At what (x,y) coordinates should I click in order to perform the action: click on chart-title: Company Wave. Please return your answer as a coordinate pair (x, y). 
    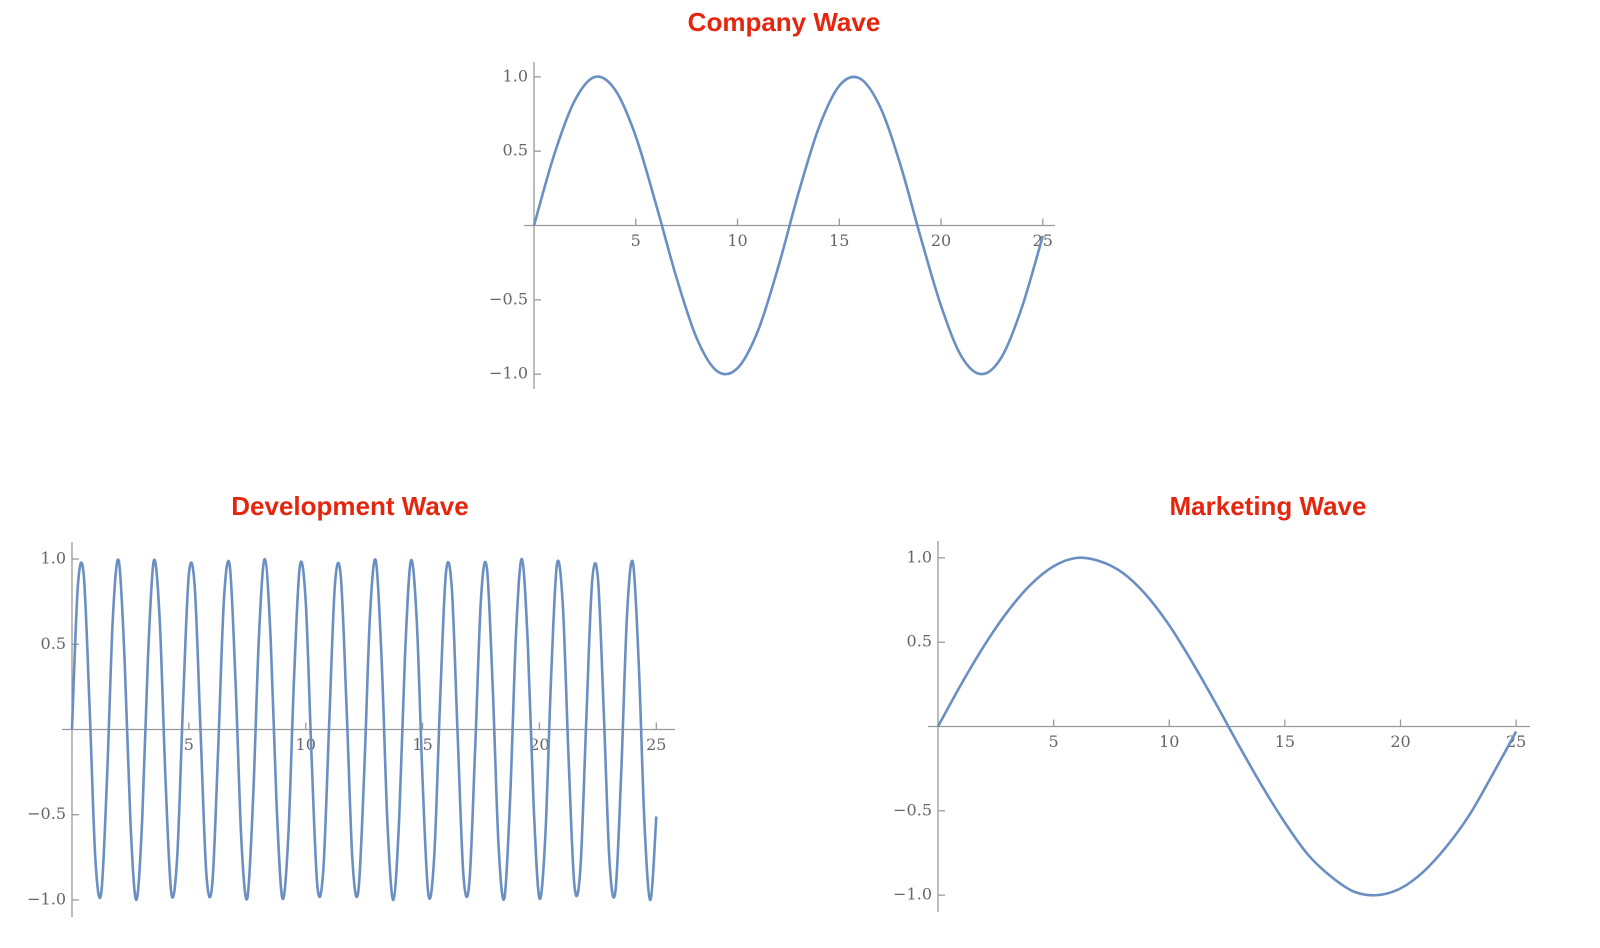
    Looking at the image, I should click on (784, 22).